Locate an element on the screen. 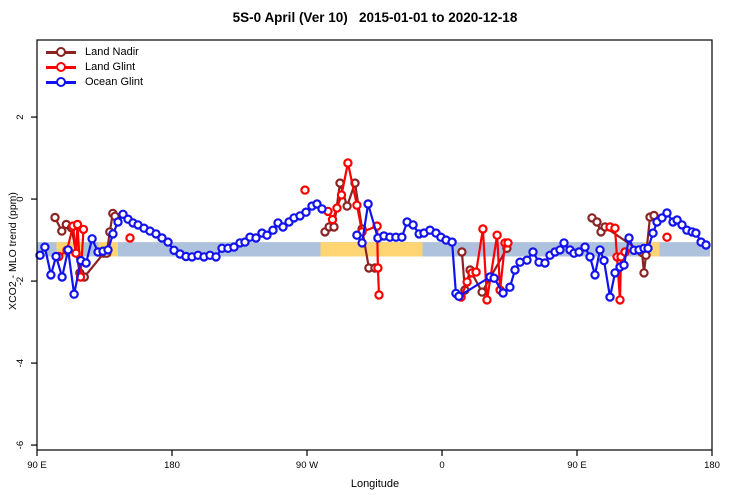  y-tick-label: 0 is located at coordinates (20, 198).